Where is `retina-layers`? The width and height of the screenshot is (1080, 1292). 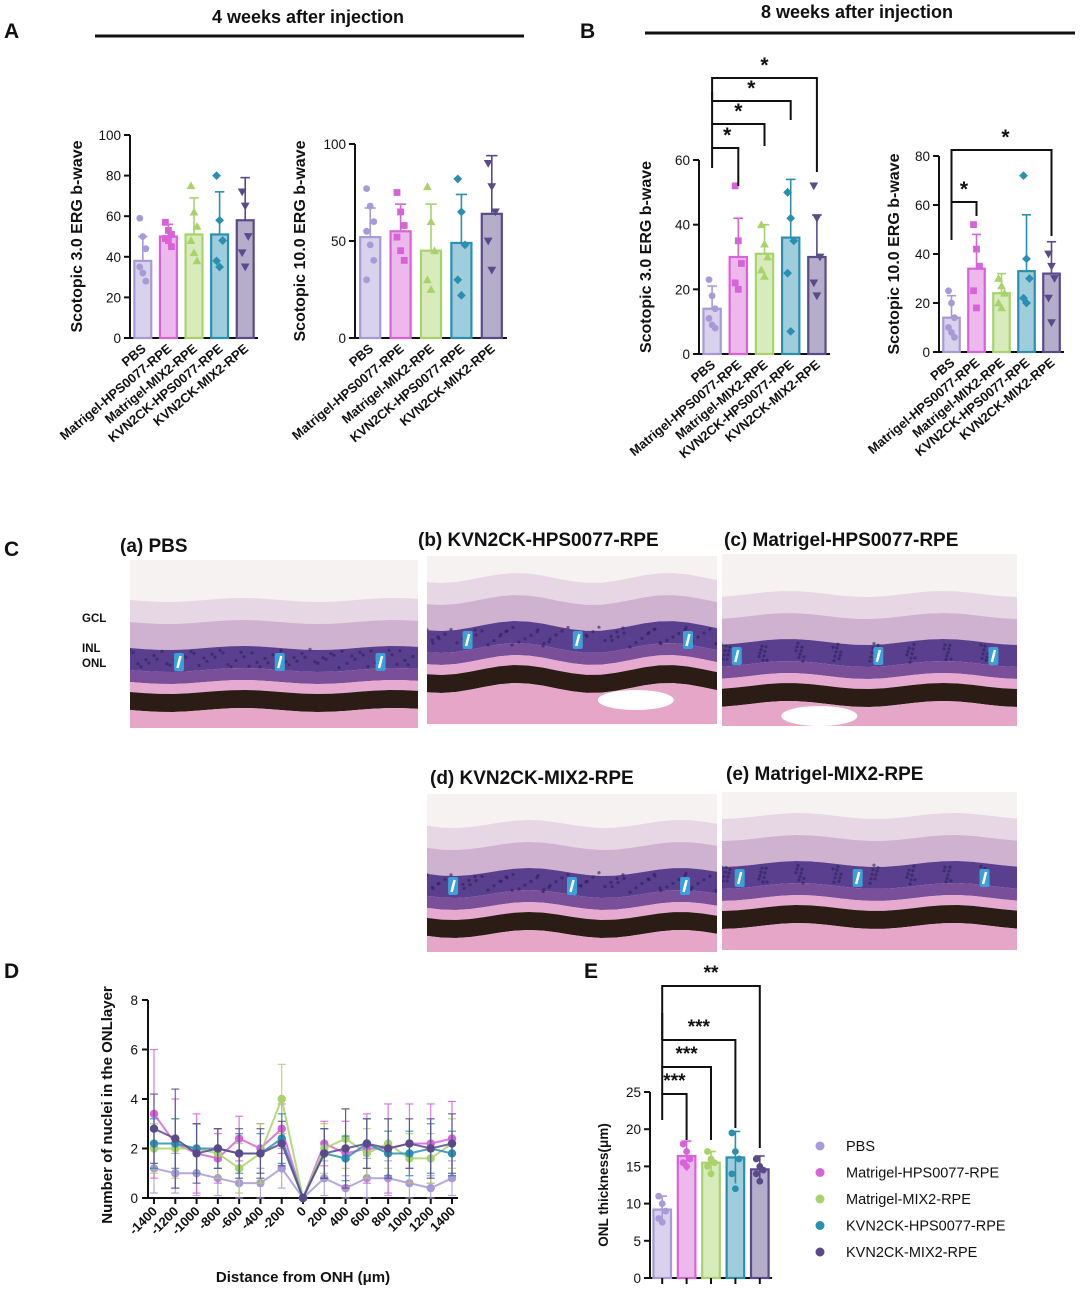
retina-layers is located at coordinates (572, 640).